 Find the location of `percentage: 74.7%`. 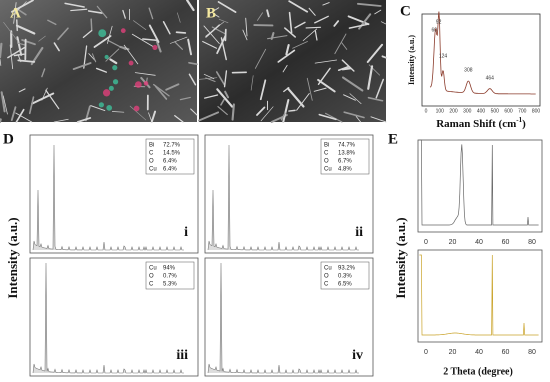

percentage: 74.7% is located at coordinates (347, 146).